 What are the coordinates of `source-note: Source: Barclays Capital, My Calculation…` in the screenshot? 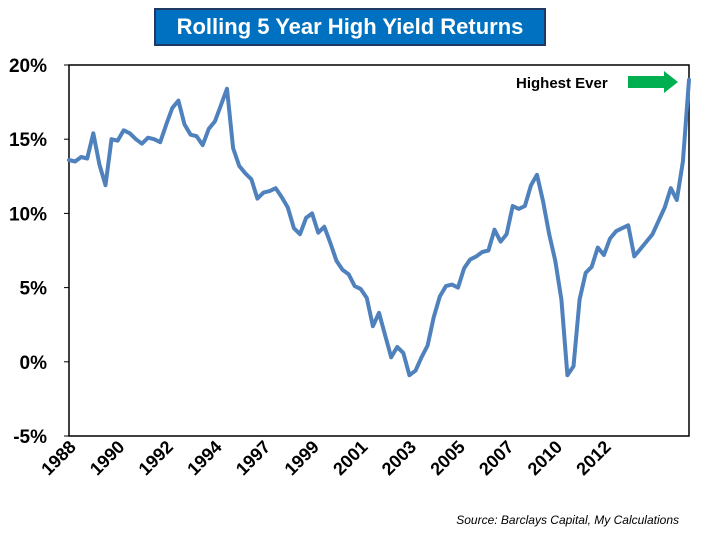 It's located at (567, 520).